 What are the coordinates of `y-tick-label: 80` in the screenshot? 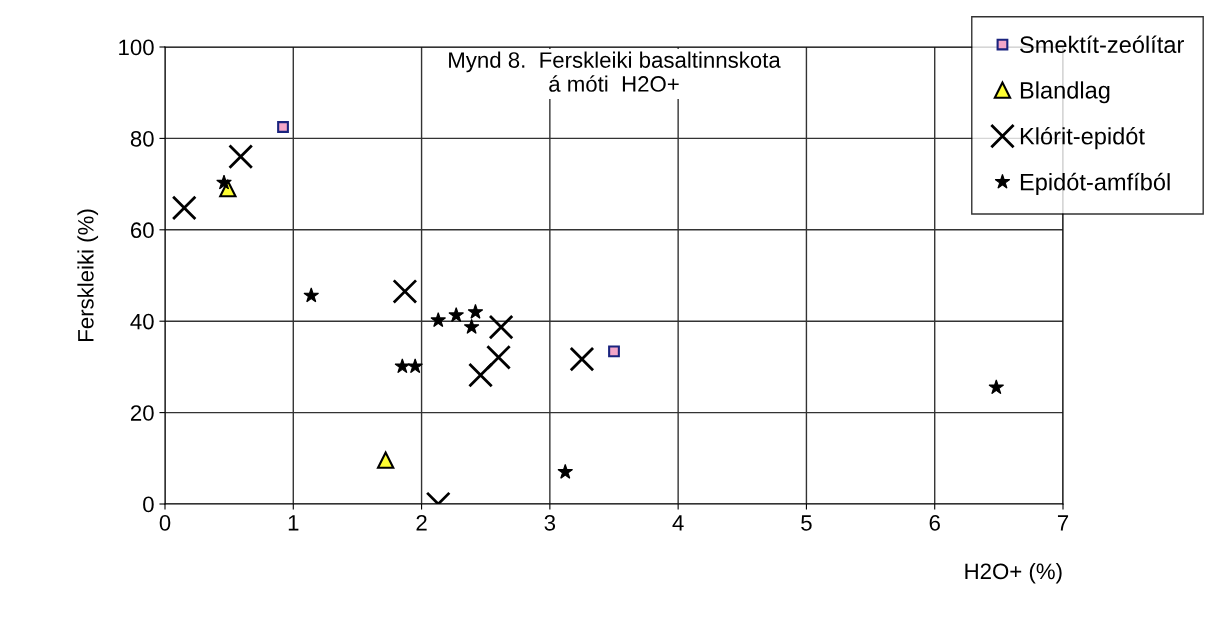 It's located at (142, 138).